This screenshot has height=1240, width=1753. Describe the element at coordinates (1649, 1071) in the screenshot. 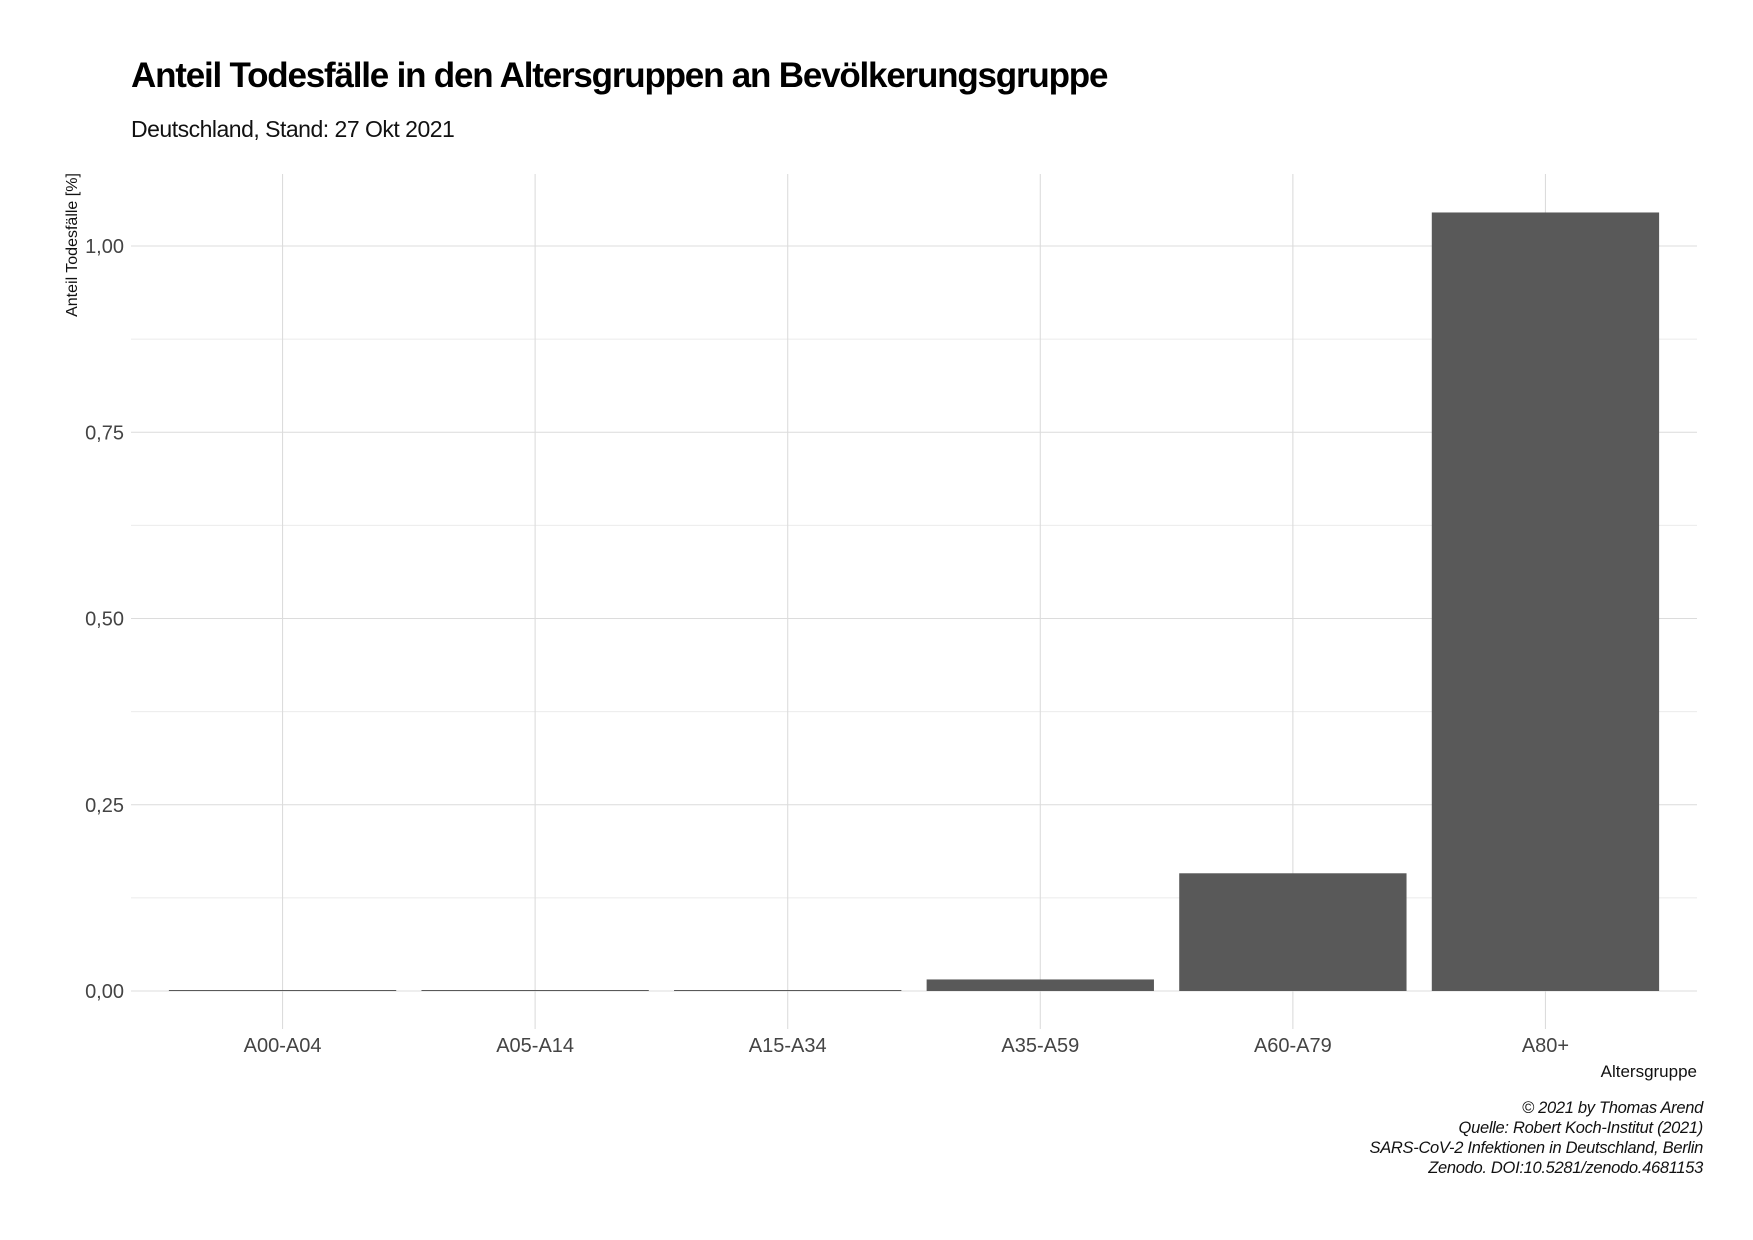

I see `x-axis-label: Altersgruppe` at that location.